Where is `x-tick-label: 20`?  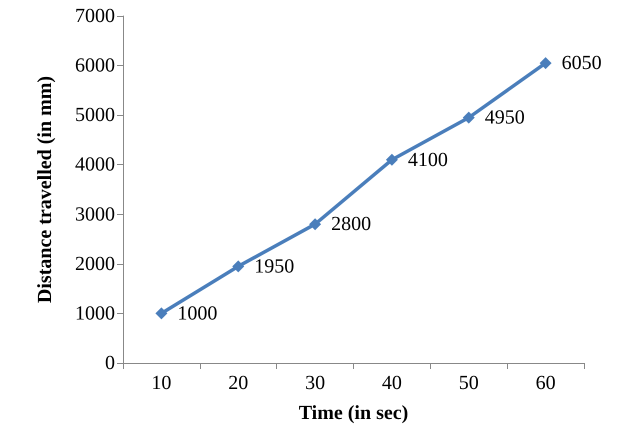 x-tick-label: 20 is located at coordinates (238, 383).